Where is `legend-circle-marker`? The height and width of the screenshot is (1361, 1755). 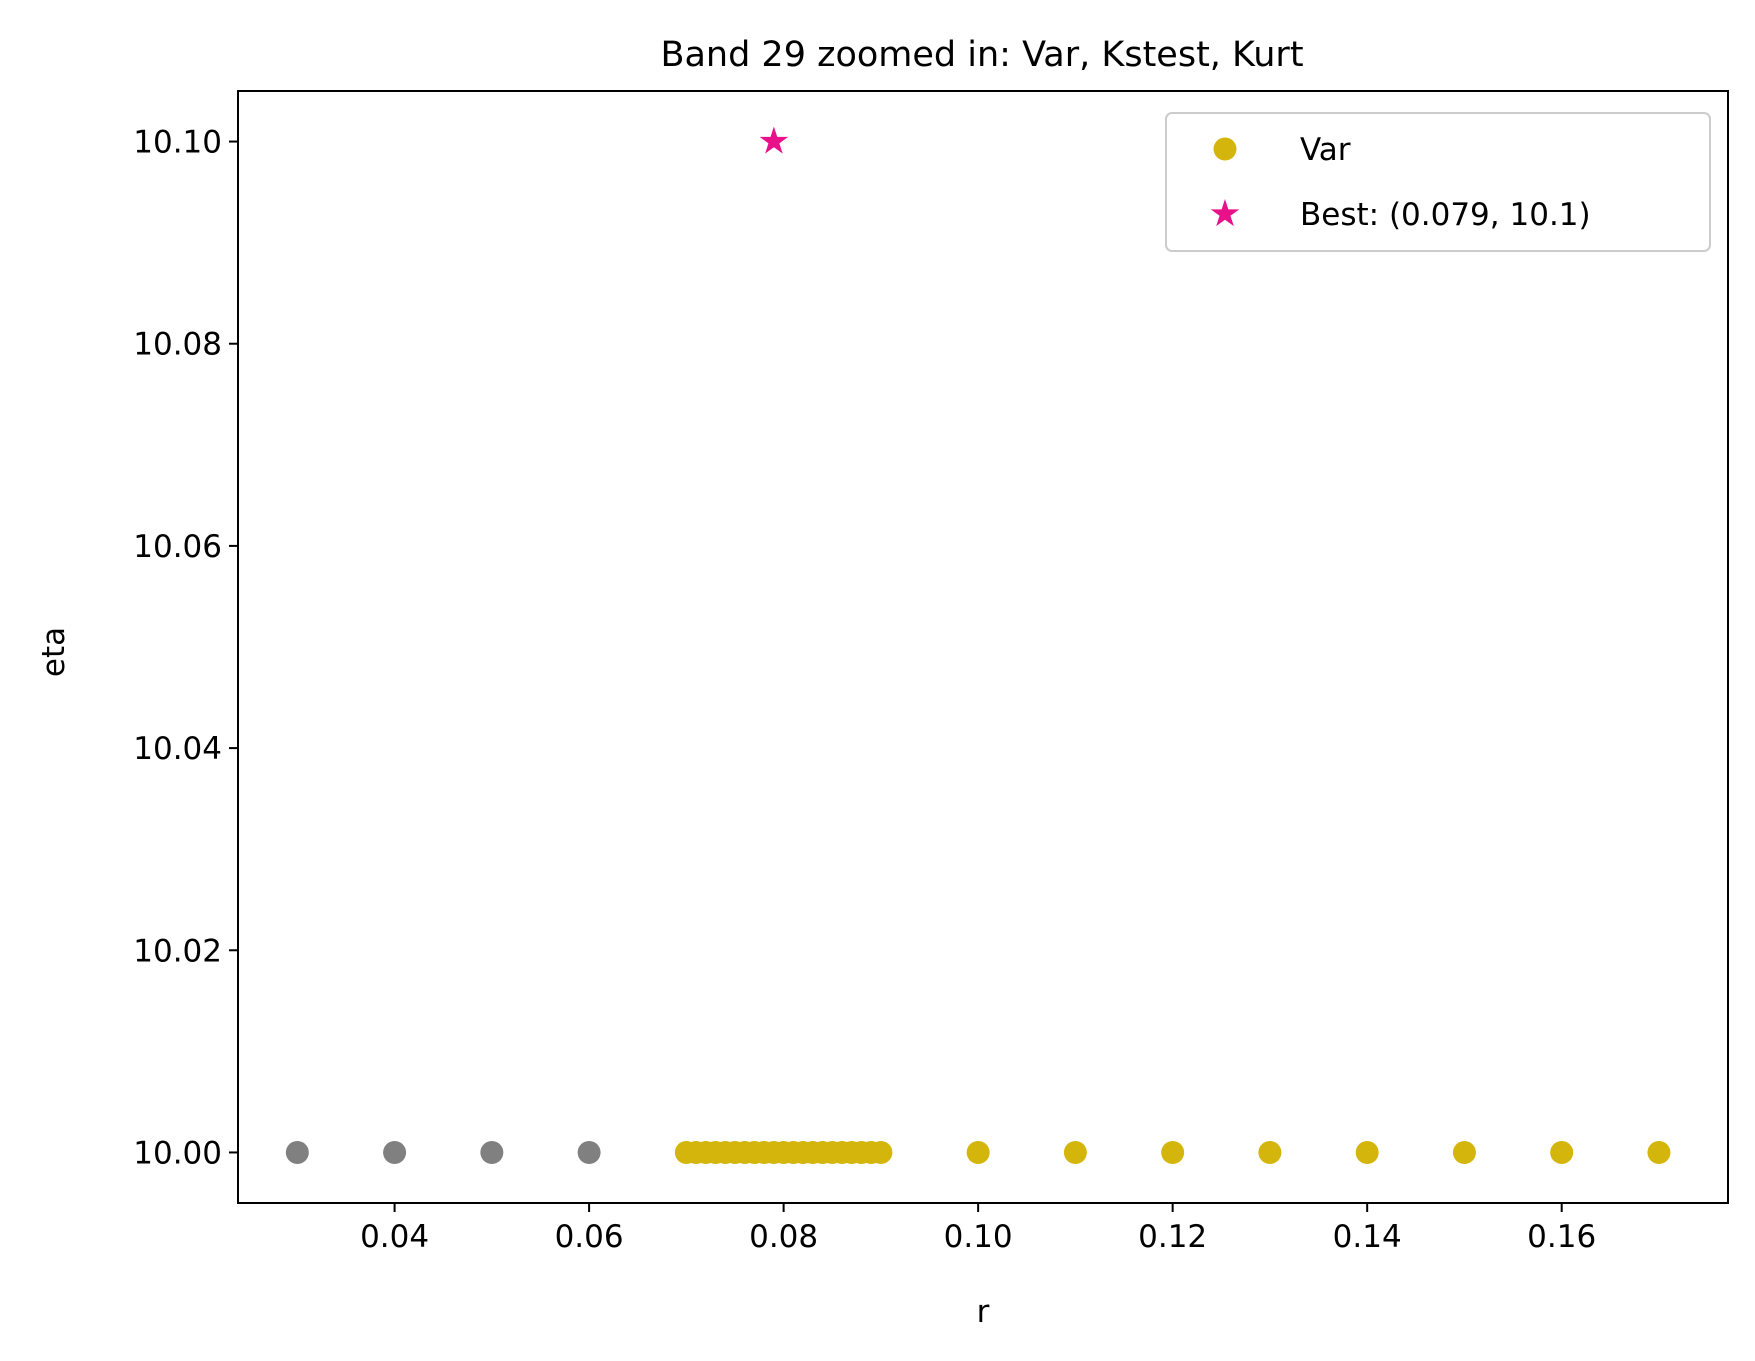
legend-circle-marker is located at coordinates (1225, 149).